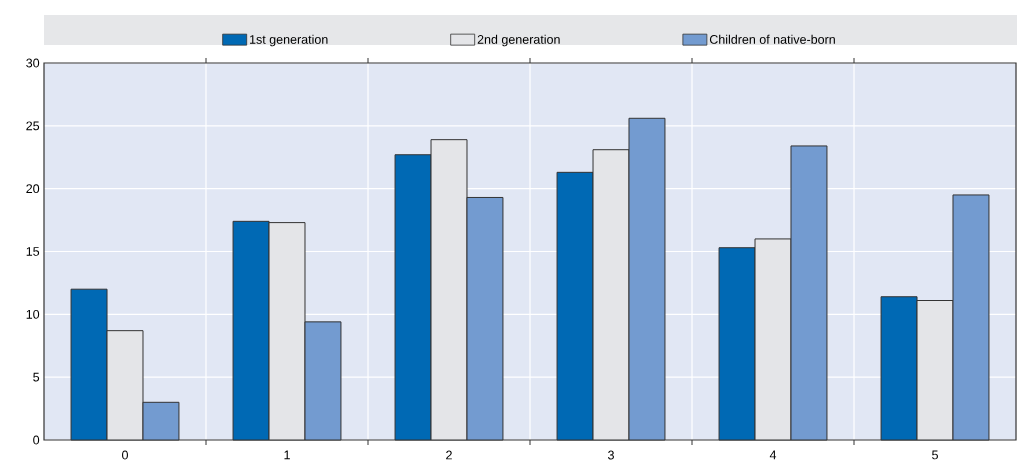  I want to click on y-tick-label: 20, so click(33, 189).